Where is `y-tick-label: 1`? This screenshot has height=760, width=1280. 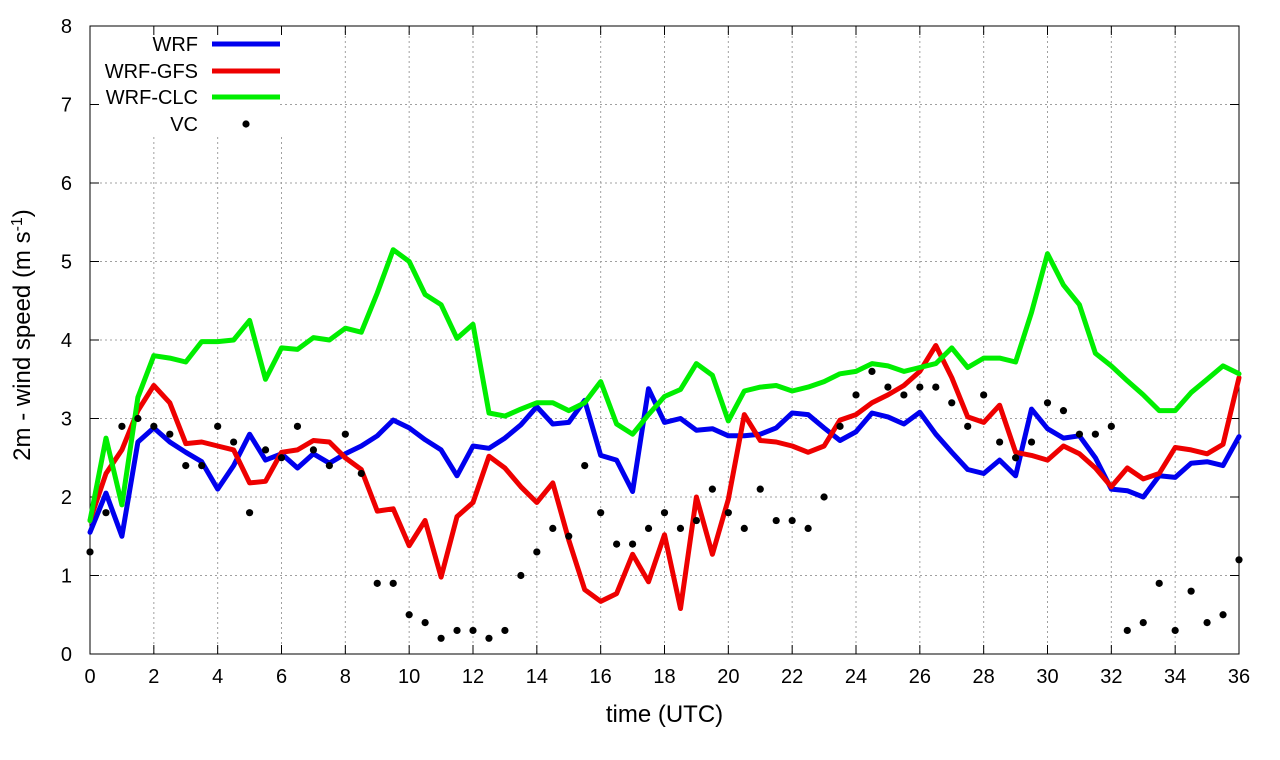
y-tick-label: 1 is located at coordinates (66, 577).